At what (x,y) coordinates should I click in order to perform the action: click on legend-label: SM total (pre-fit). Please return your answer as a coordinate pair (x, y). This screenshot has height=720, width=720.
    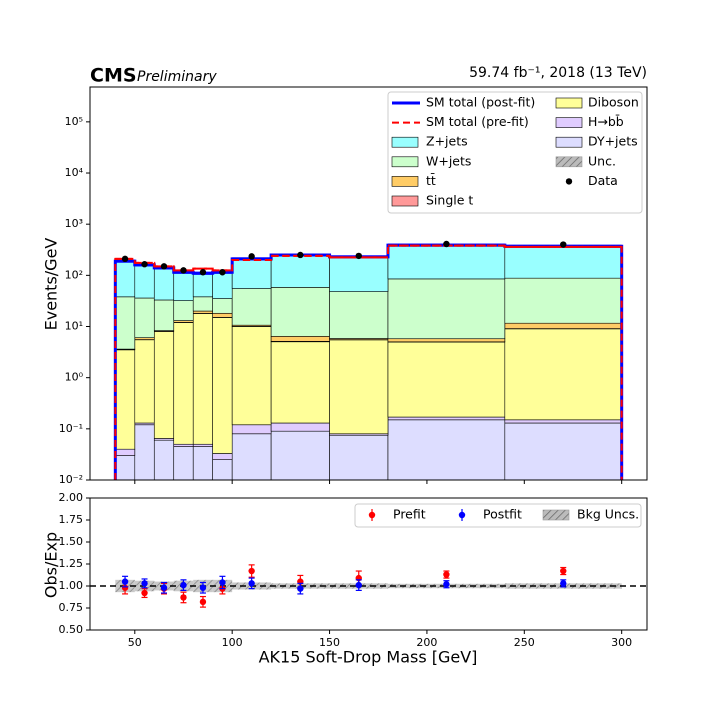
    Looking at the image, I should click on (477, 121).